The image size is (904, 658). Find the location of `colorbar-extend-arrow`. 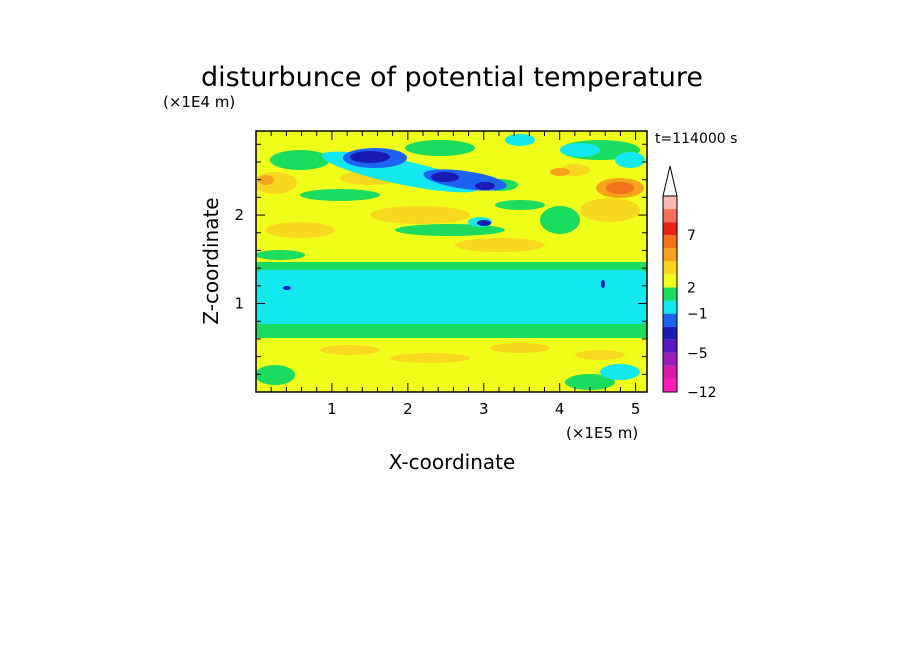

colorbar-extend-arrow is located at coordinates (670, 181).